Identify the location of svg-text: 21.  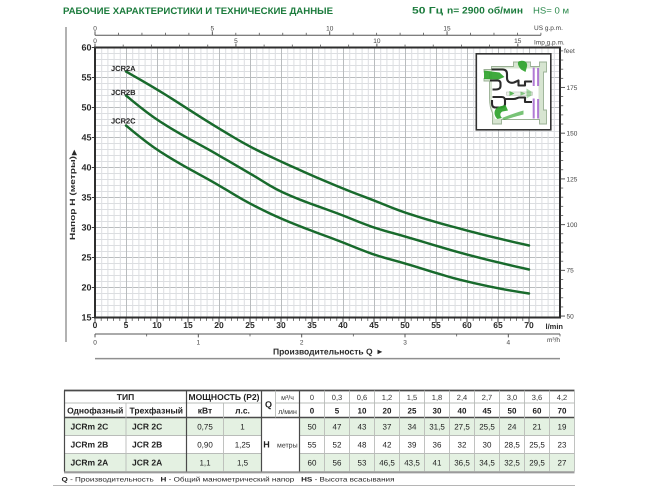
(537, 427).